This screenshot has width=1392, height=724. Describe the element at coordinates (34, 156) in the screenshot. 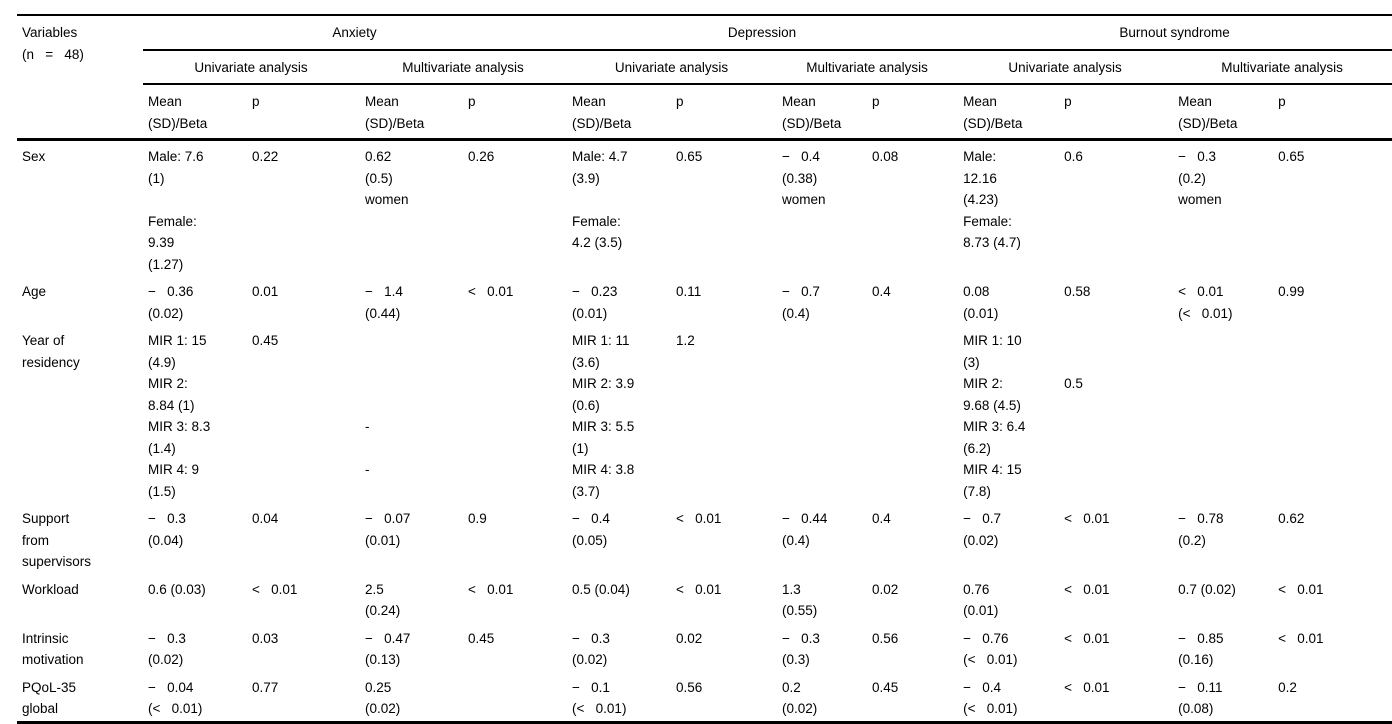

I see `row-label: Sex` at that location.